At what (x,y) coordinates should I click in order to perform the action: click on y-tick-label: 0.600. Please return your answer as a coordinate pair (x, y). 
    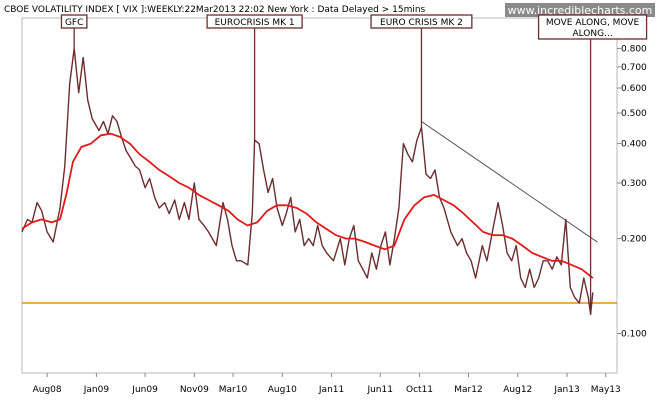
    Looking at the image, I should click on (634, 89).